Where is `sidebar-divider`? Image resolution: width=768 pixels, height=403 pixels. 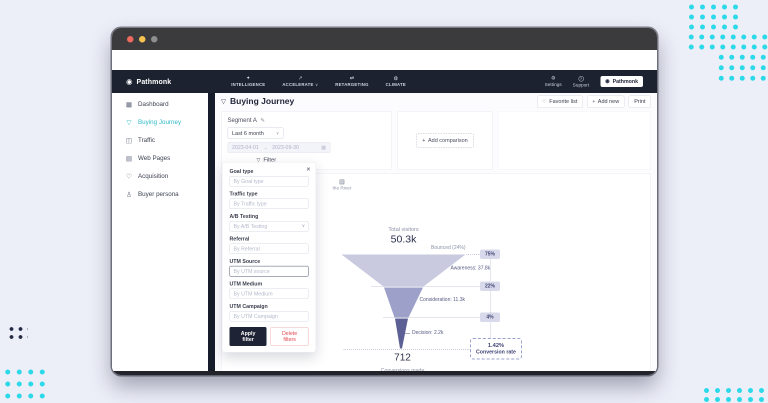
sidebar-divider is located at coordinates (211, 234).